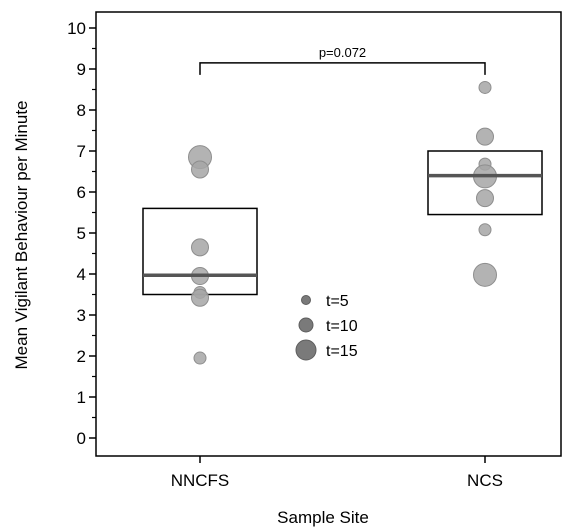  I want to click on significance-label: p=0.072, so click(342, 52).